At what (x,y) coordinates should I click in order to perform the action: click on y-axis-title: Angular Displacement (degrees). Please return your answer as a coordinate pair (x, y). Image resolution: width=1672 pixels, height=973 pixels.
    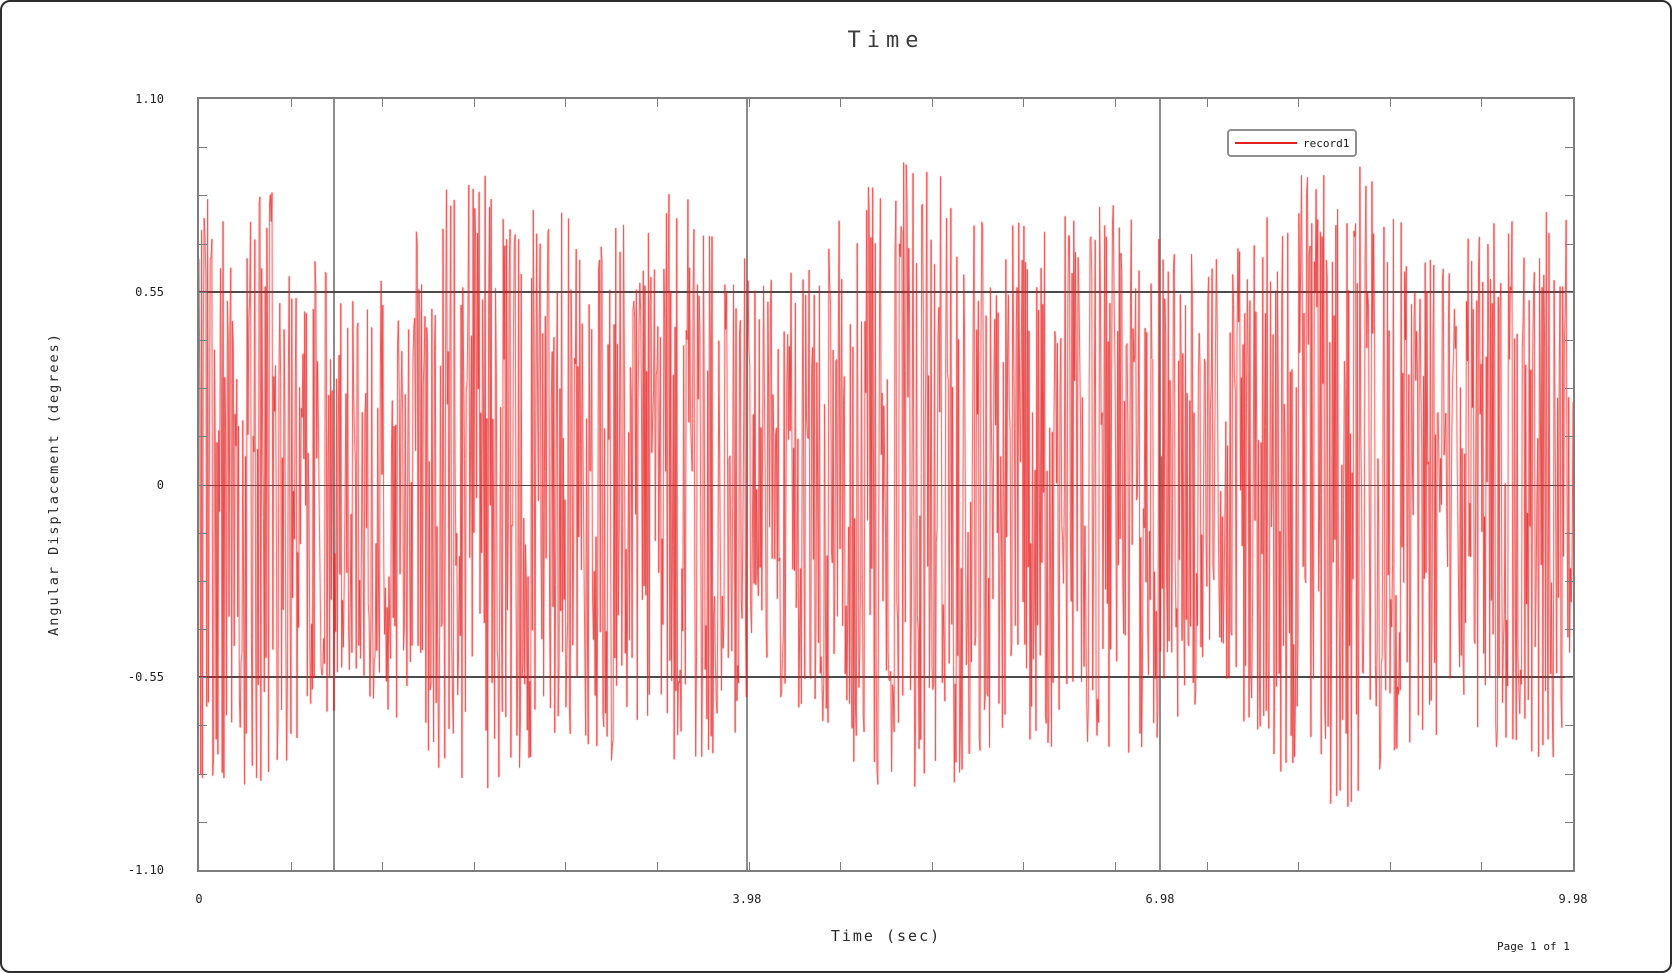
    Looking at the image, I should click on (54, 484).